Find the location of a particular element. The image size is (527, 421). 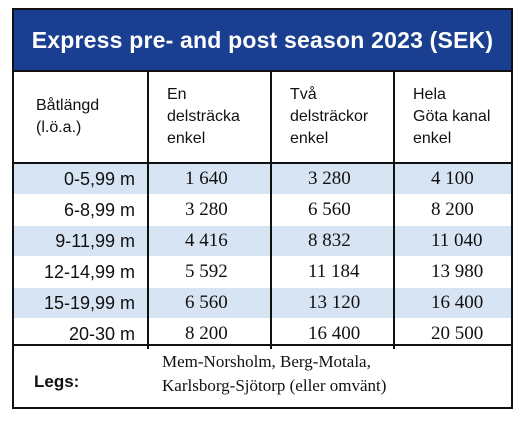

price-full-canal: 8 200 is located at coordinates (452, 210).